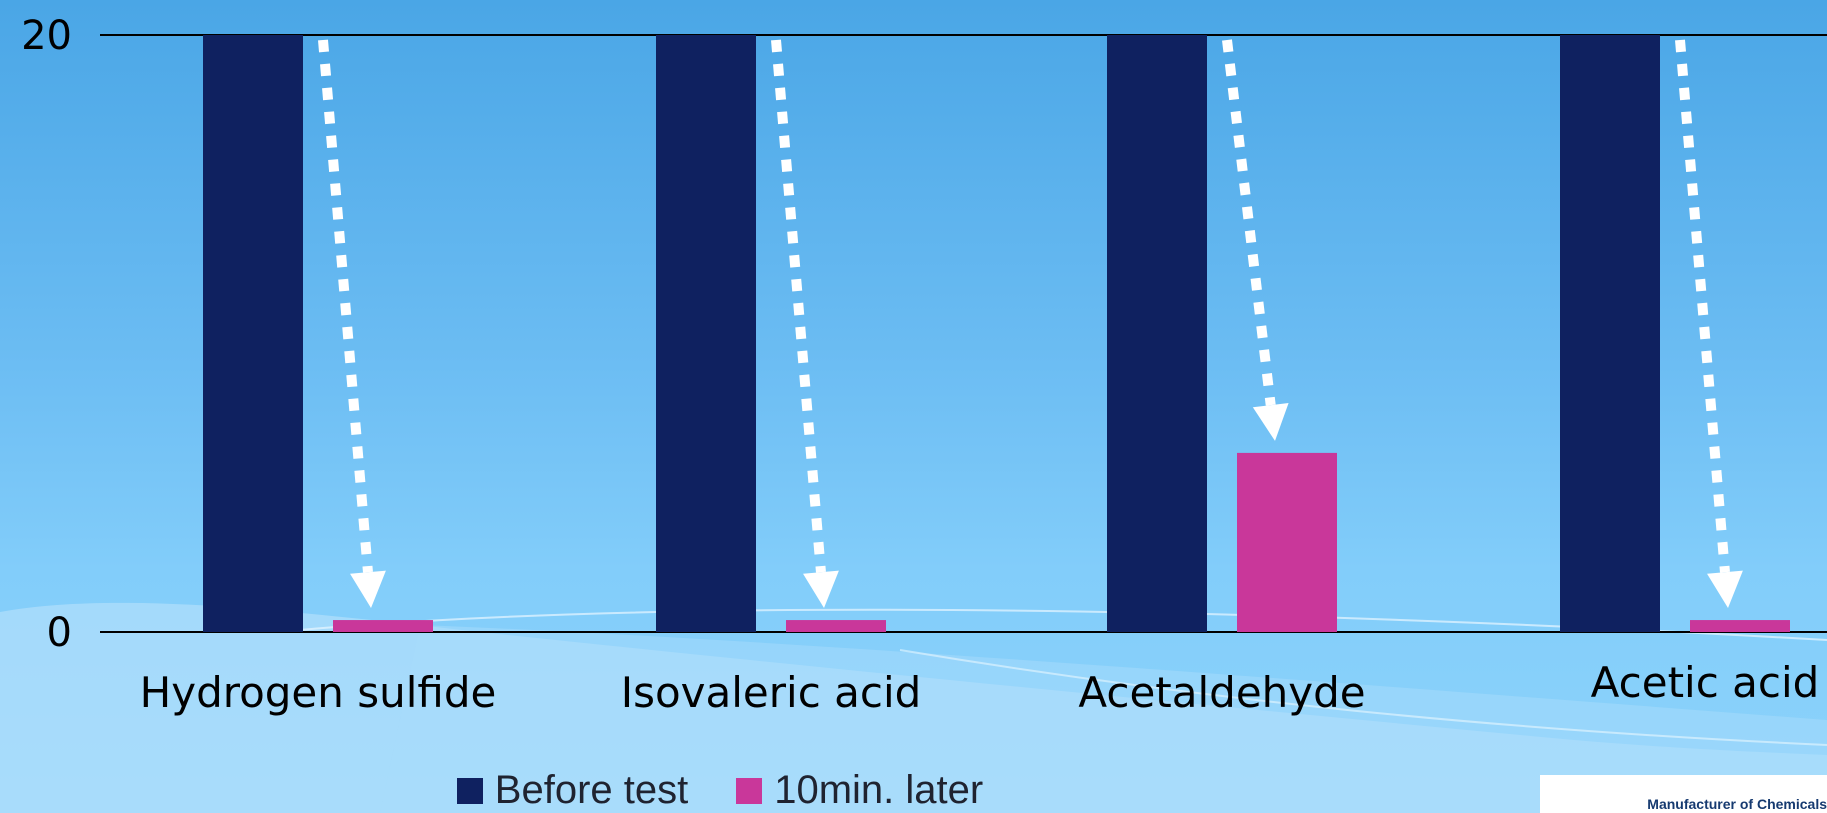  I want to click on y-tick-label: 0, so click(59, 633).